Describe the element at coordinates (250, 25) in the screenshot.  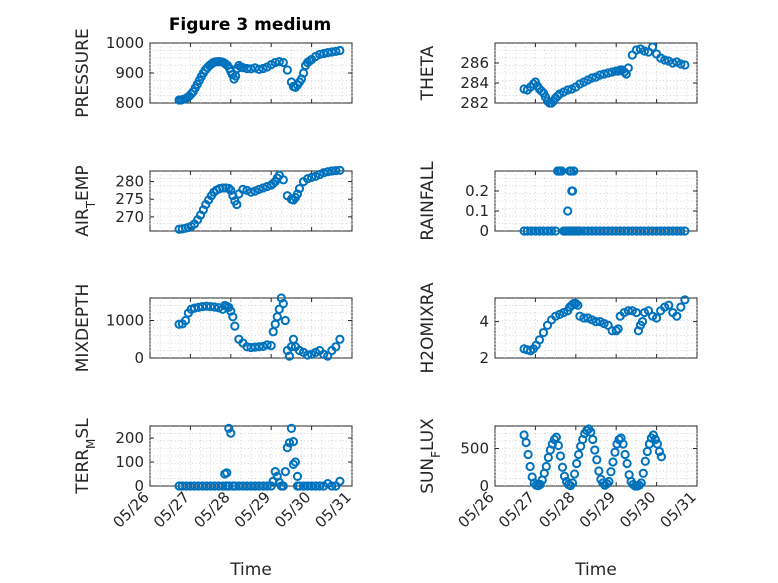
I see `figure-title: Figure 3 medium` at that location.